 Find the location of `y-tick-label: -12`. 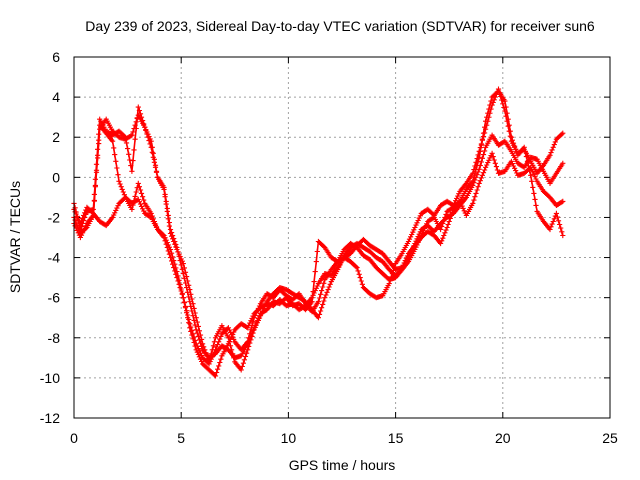

y-tick-label: -12 is located at coordinates (50, 418).